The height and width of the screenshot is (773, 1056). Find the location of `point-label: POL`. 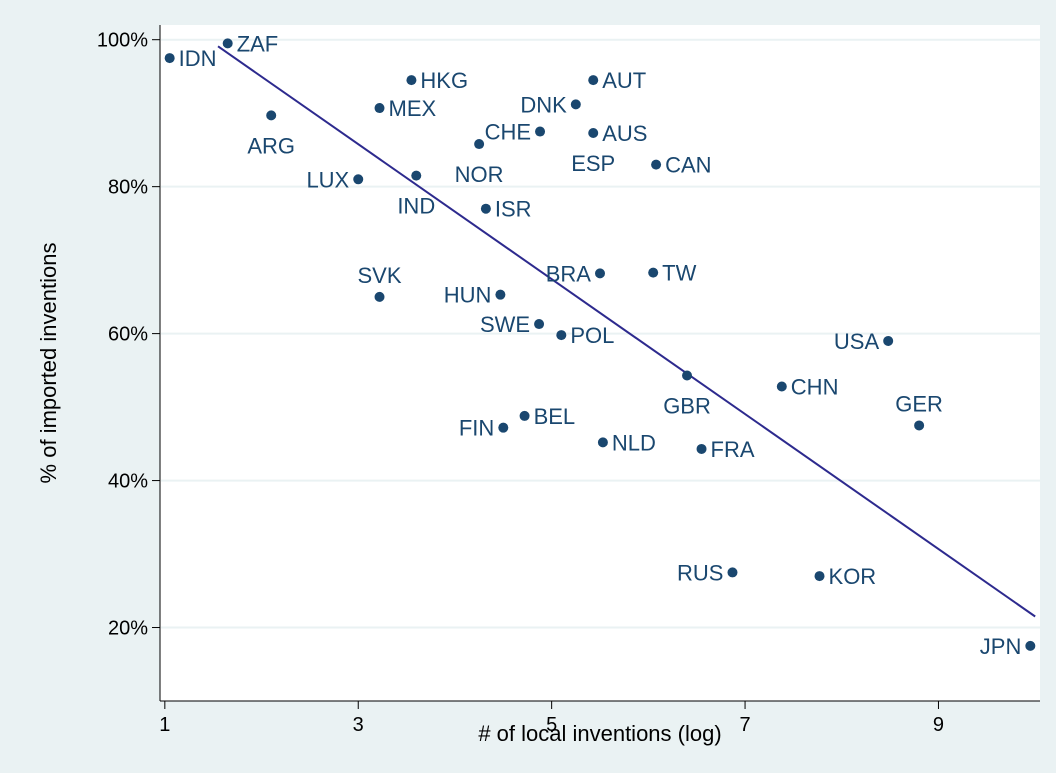

point-label: POL is located at coordinates (592, 335).